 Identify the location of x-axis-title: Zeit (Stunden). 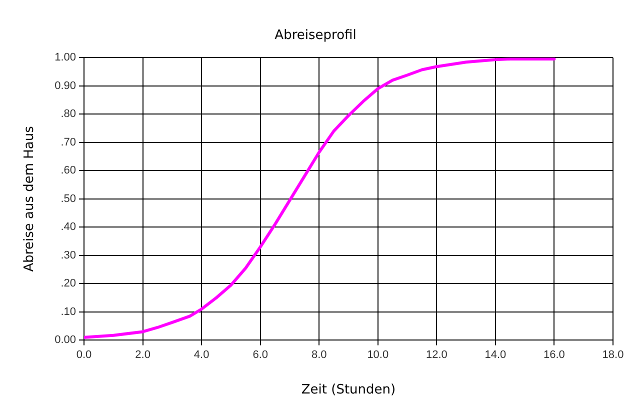
(348, 390).